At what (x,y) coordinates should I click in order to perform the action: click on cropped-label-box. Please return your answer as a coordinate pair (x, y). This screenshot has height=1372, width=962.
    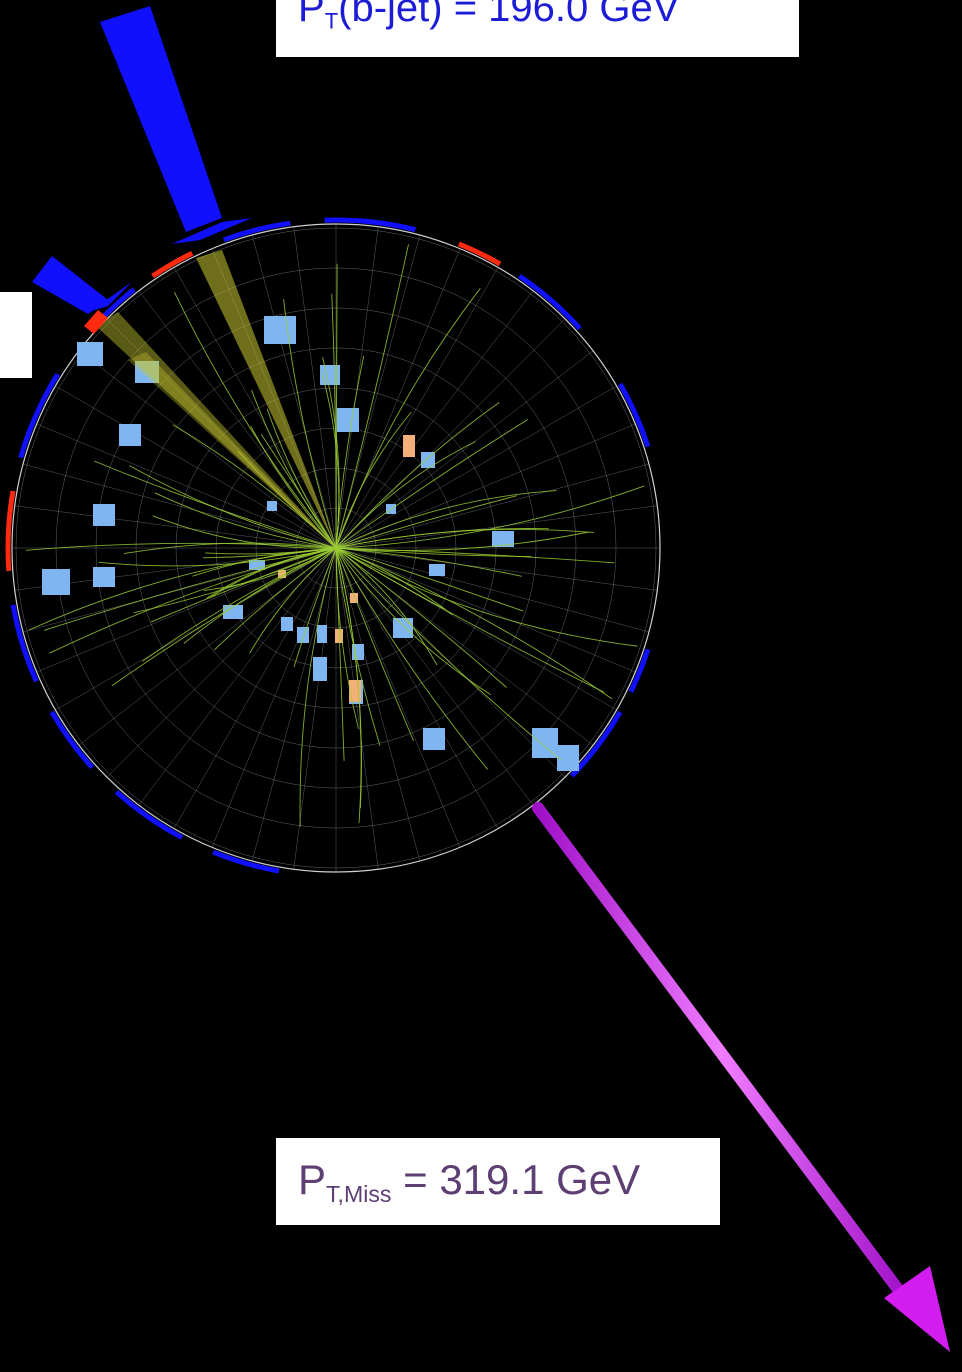
    Looking at the image, I should click on (16, 335).